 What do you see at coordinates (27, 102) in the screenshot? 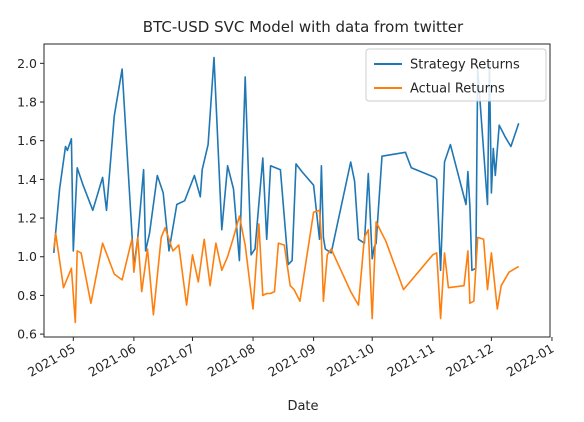
I see `y-tick-label: 1.8` at bounding box center [27, 102].